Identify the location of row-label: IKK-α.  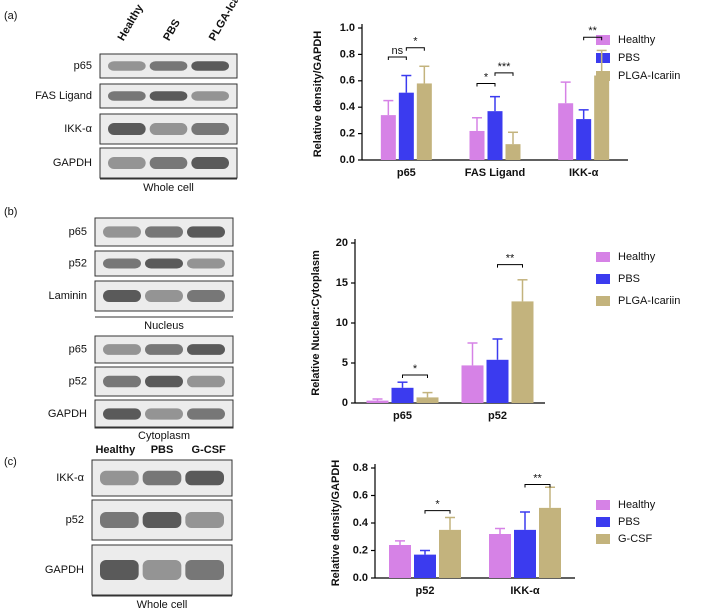
(78, 129).